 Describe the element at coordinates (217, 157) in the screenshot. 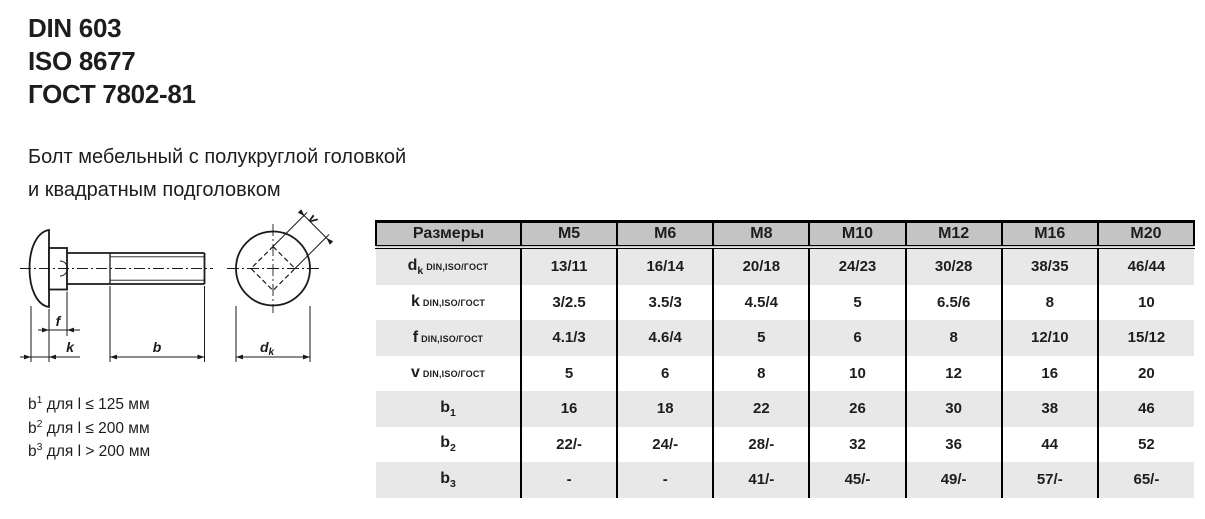

I see `title-line-1: Болт мебельный с полукруглой головкой` at that location.